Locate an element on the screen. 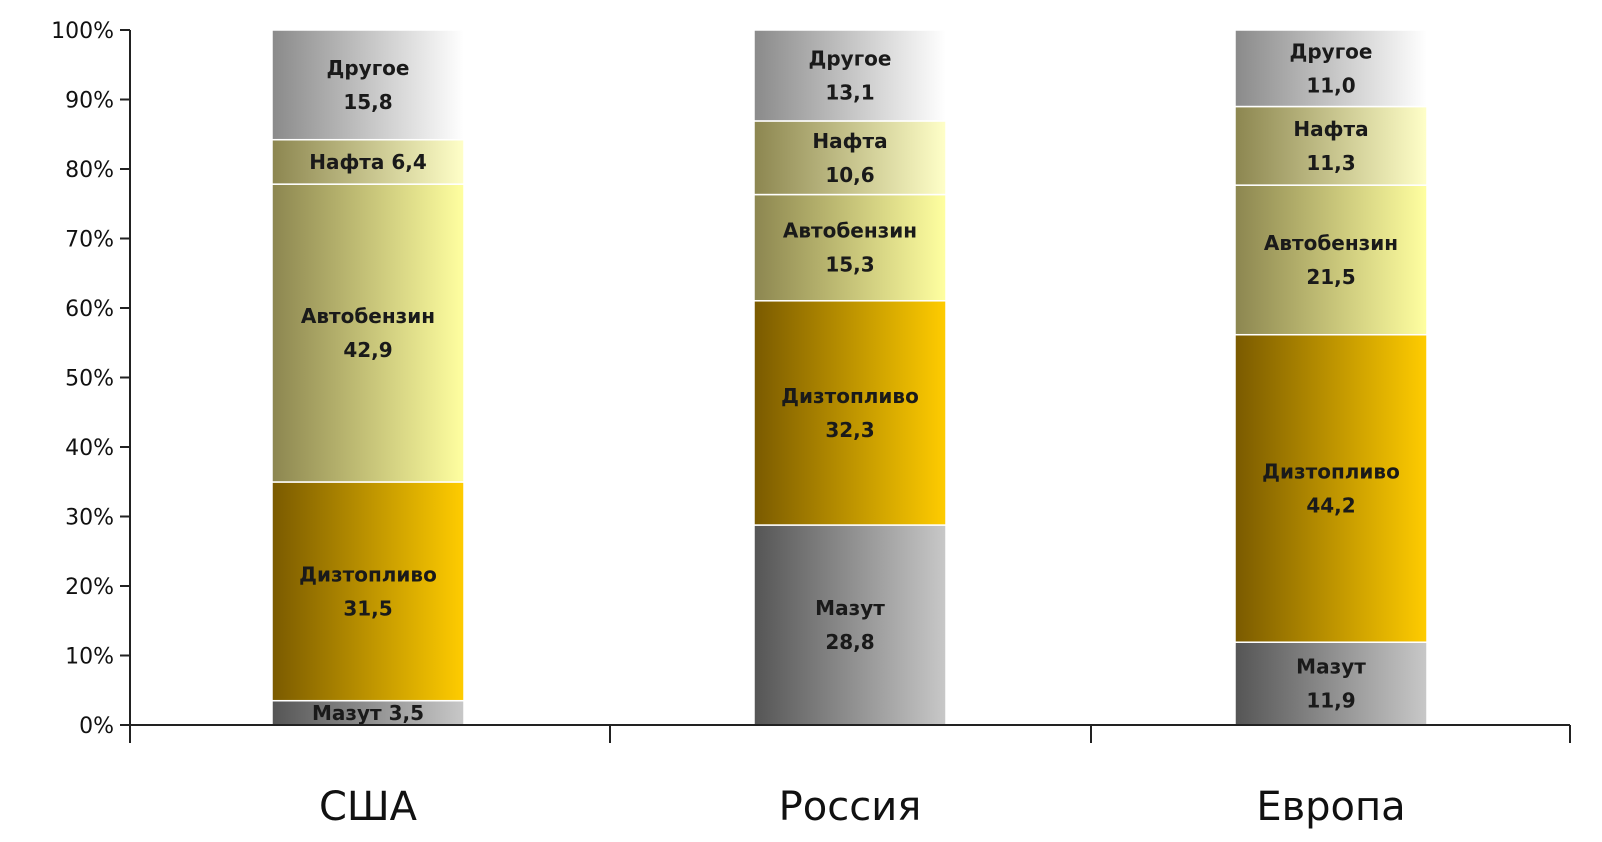 This screenshot has height=842, width=1602. segment-label-мазут-3: Мазут 11,9 is located at coordinates (1331, 684).